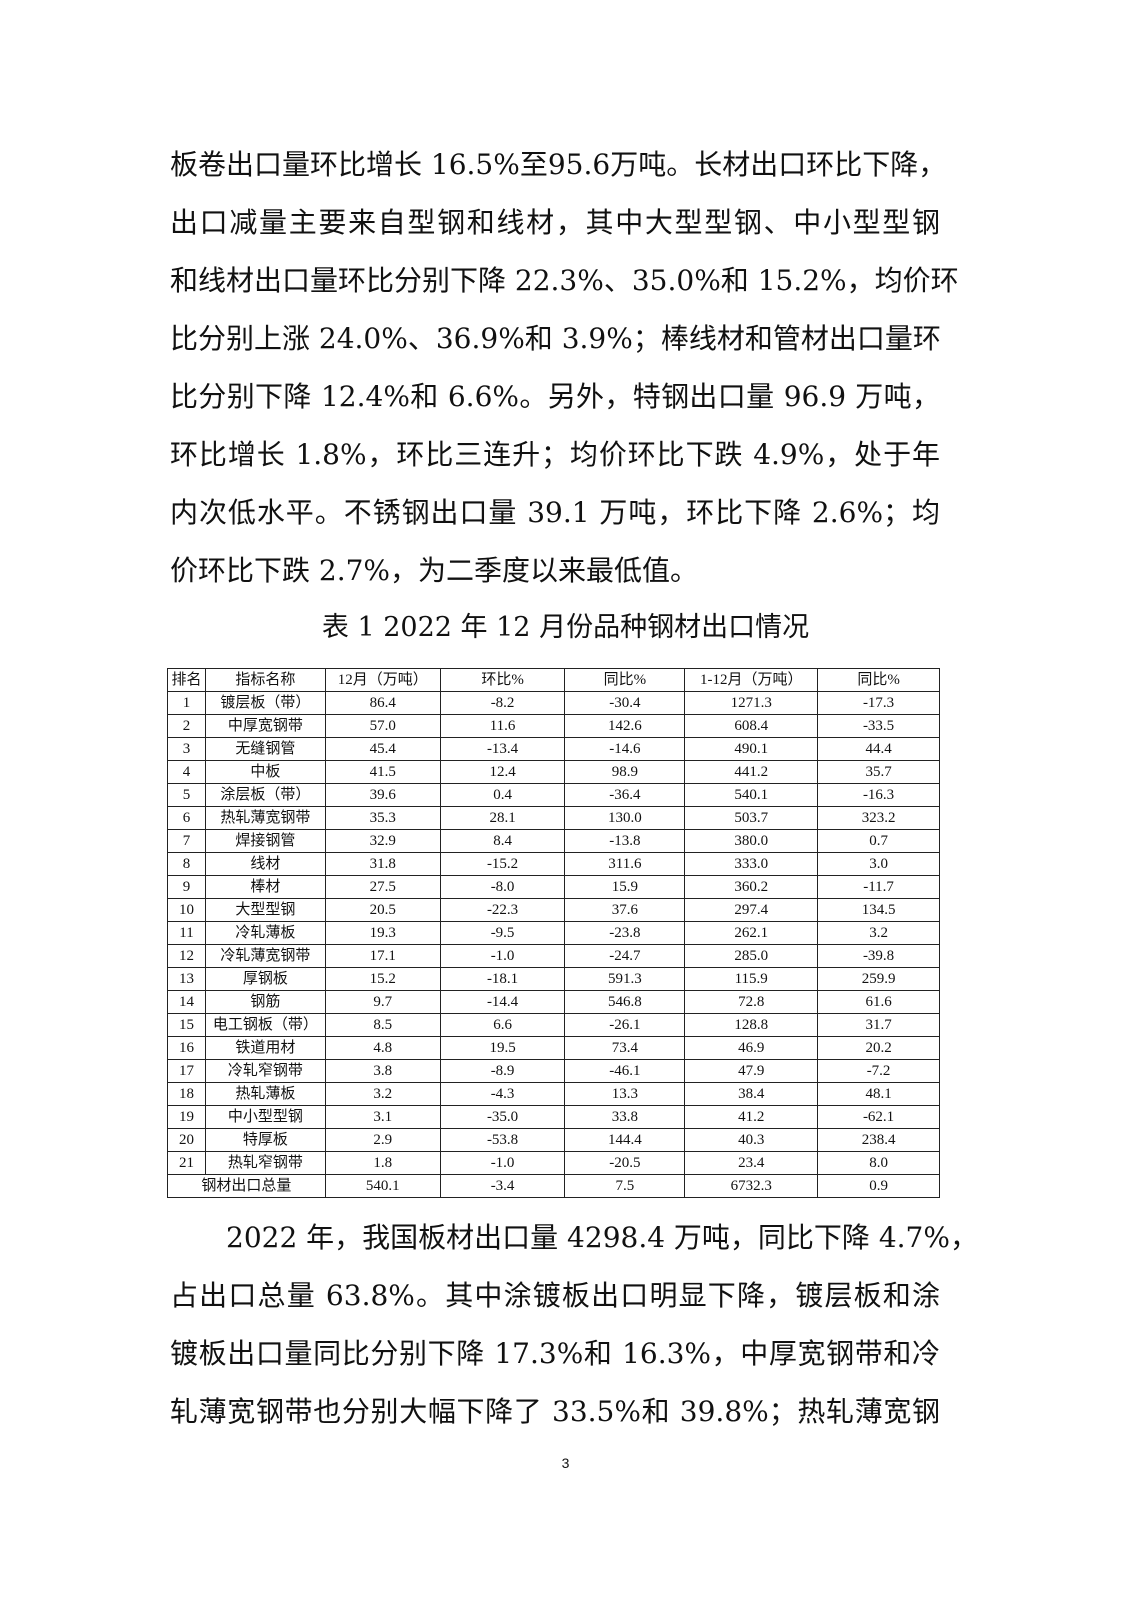 This screenshot has height=1600, width=1131. I want to click on table-cell: 35.7, so click(878, 772).